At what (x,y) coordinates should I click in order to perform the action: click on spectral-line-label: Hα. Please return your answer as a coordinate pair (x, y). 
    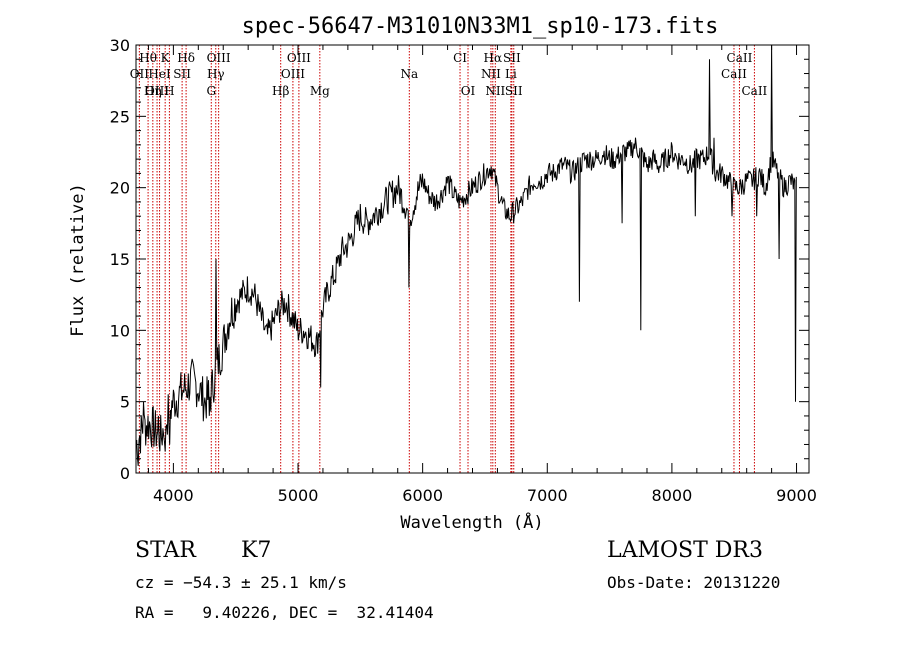
    Looking at the image, I should click on (493, 58).